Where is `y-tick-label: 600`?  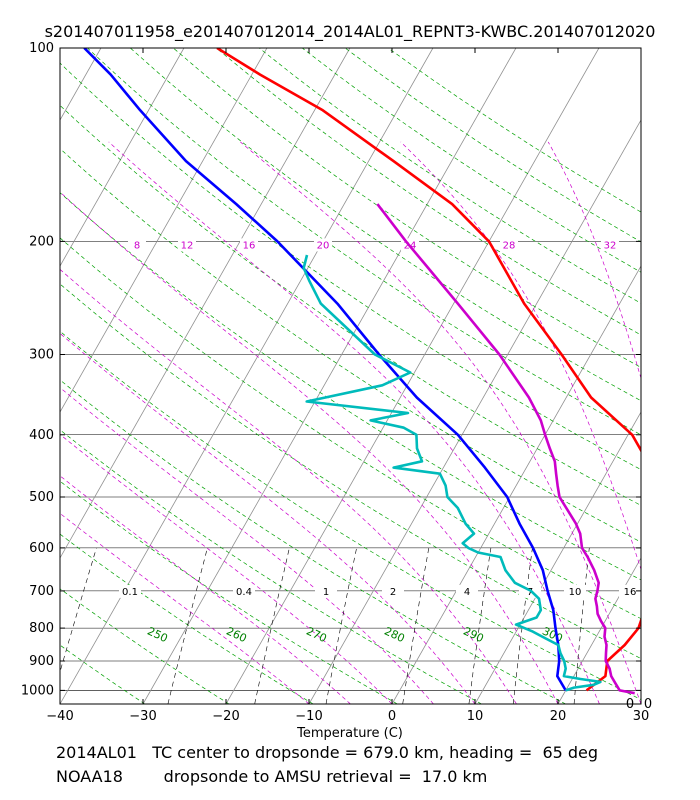 y-tick-label: 600 is located at coordinates (41, 548).